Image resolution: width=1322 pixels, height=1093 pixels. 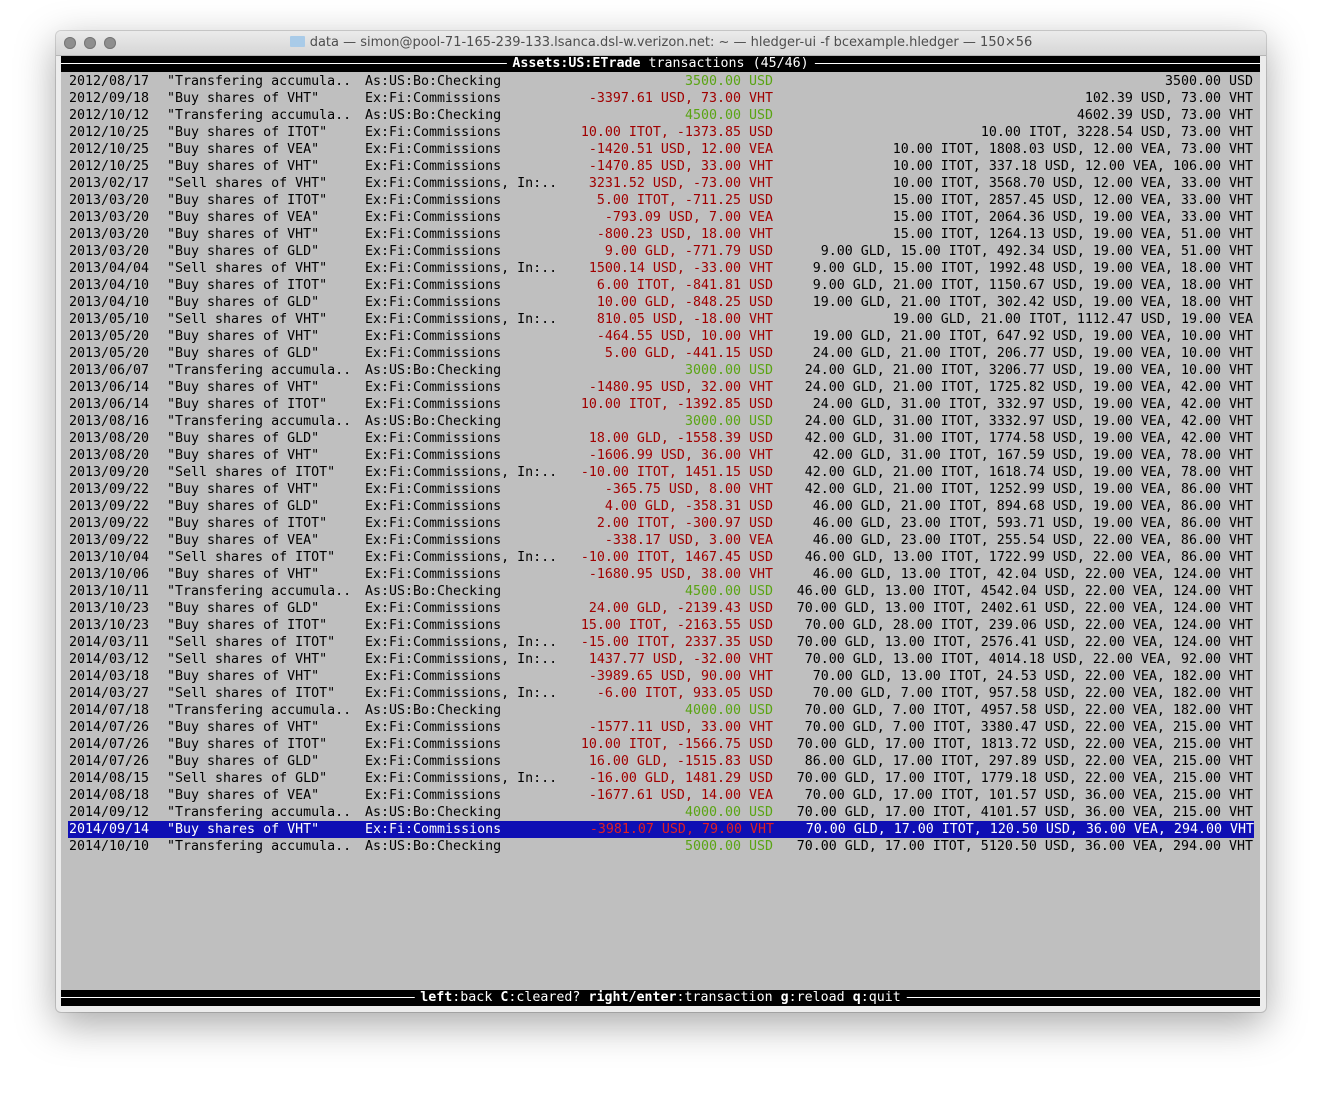 What do you see at coordinates (109, 795) in the screenshot?
I see `cell-date: 2014/08/18` at bounding box center [109, 795].